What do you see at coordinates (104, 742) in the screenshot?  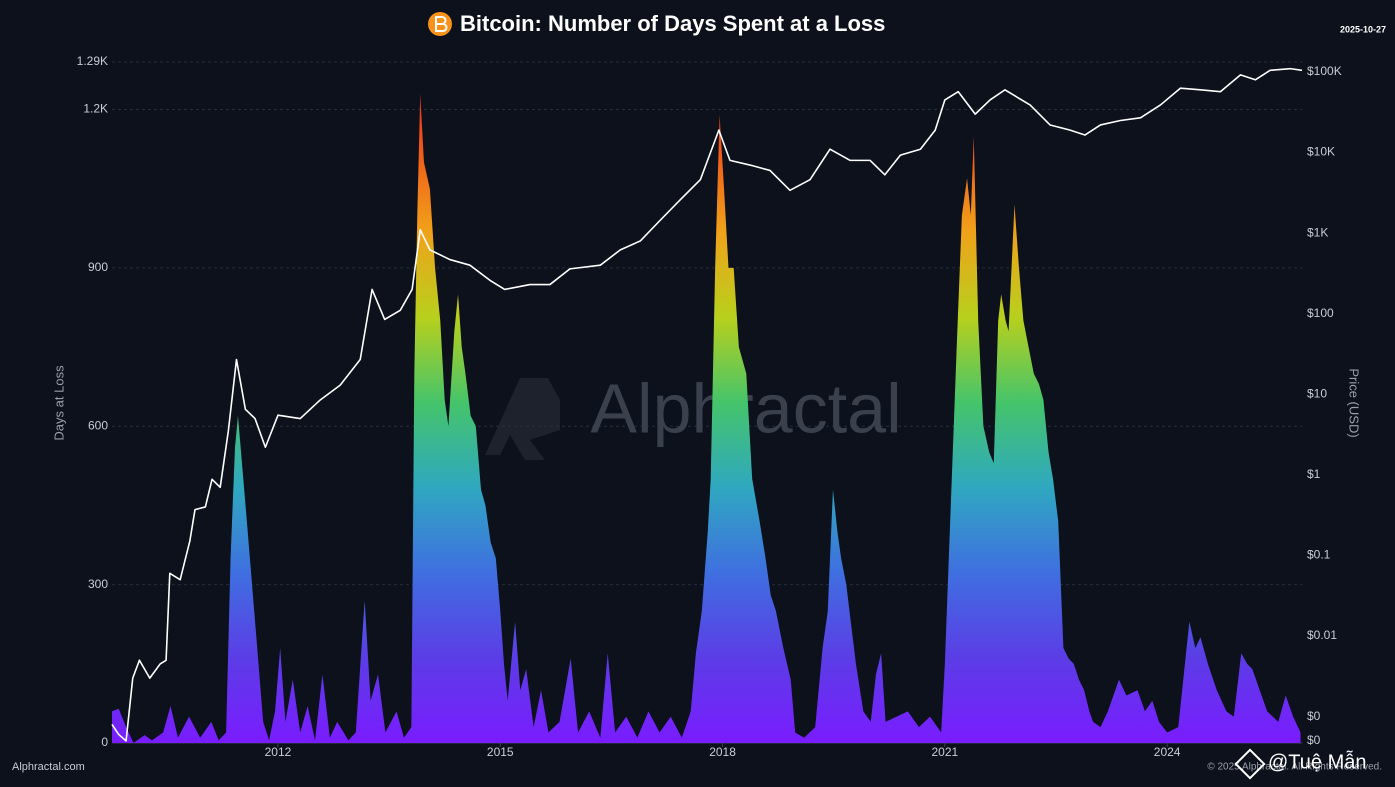 I see `y-tick-label: 0` at bounding box center [104, 742].